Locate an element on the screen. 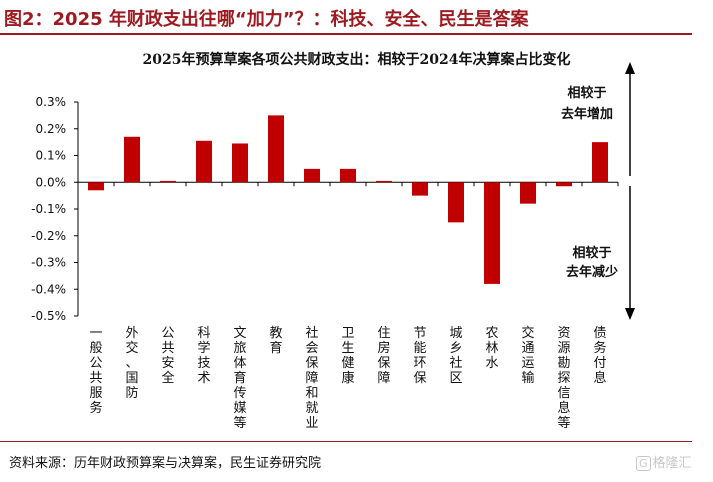 This screenshot has height=482, width=713. x-tick-label: 农 is located at coordinates (491, 333).